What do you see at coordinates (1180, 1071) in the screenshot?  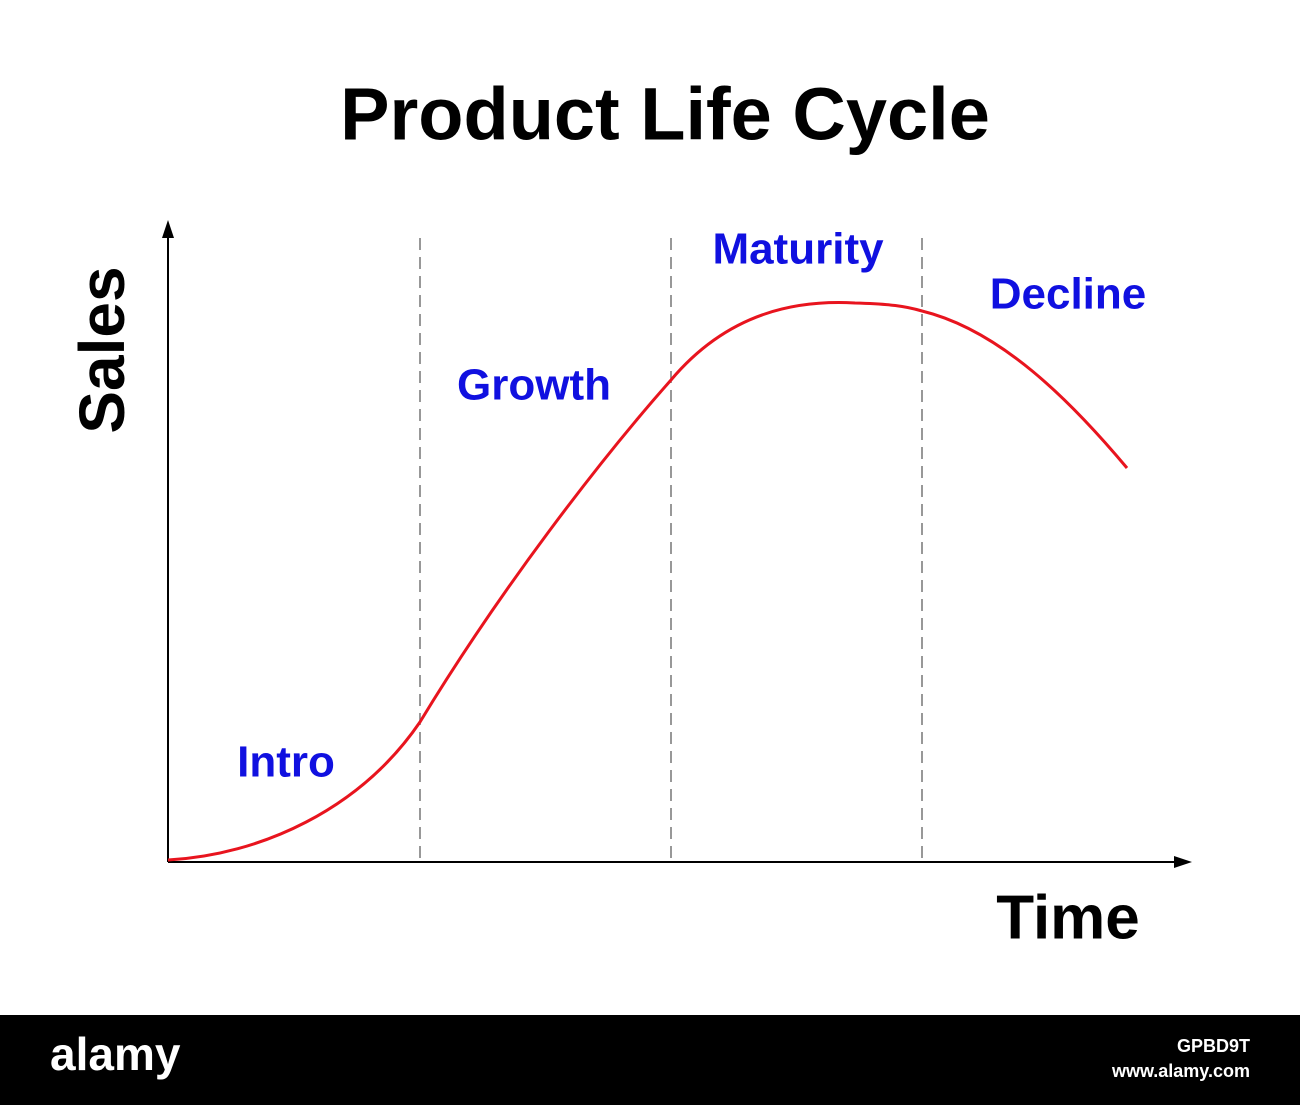 I see `footer-url: www.alamy.com` at bounding box center [1180, 1071].